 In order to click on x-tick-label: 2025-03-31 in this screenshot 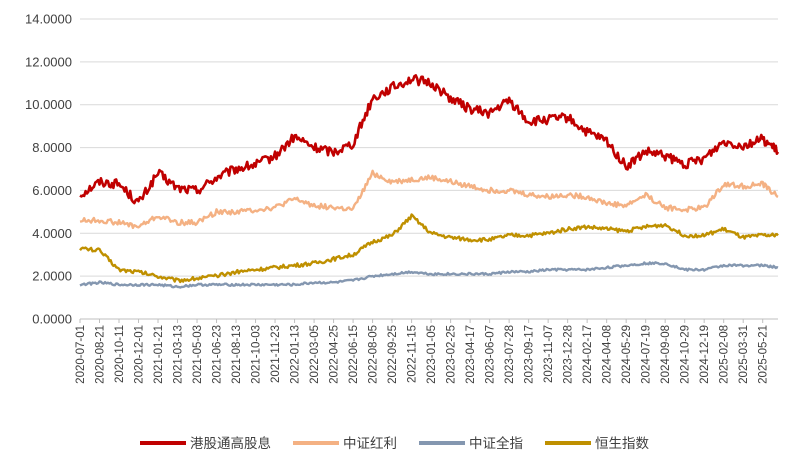, I will do `click(744, 354)`.